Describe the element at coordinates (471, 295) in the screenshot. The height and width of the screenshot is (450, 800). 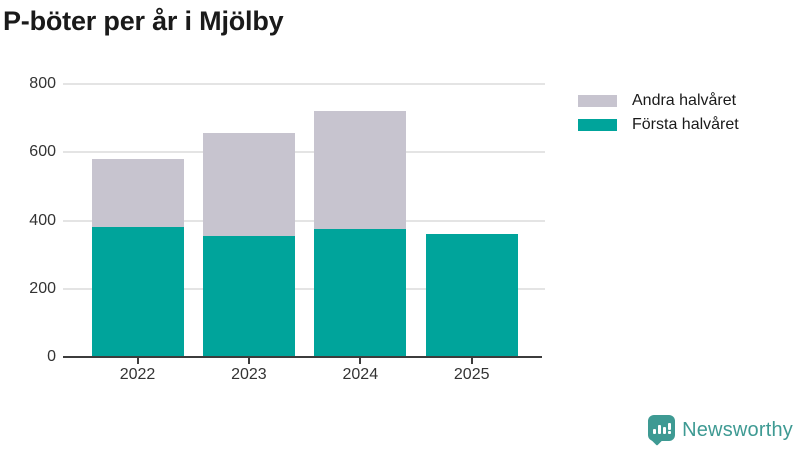
I see `bar-segment-2025-f-rsta-halv-ret` at that location.